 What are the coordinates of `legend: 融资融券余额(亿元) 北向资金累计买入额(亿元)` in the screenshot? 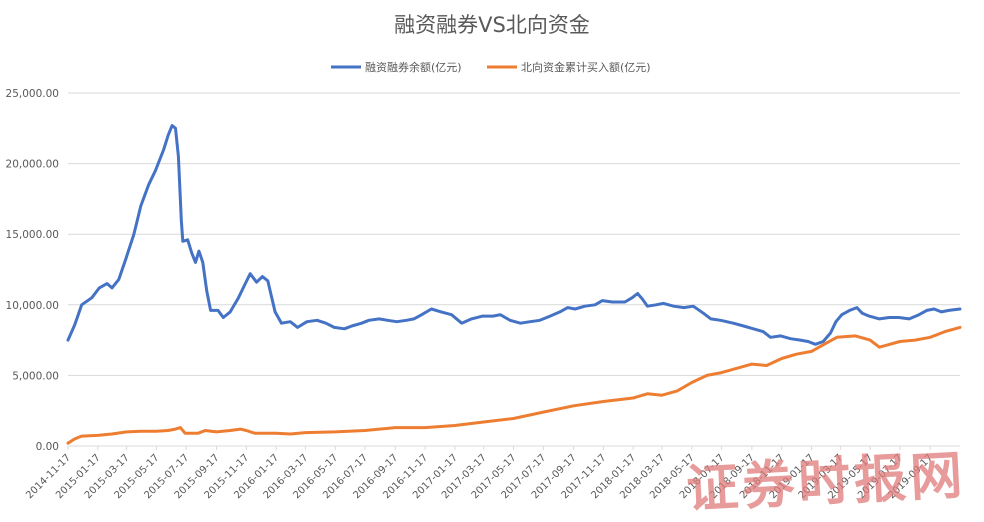 It's located at (491, 67).